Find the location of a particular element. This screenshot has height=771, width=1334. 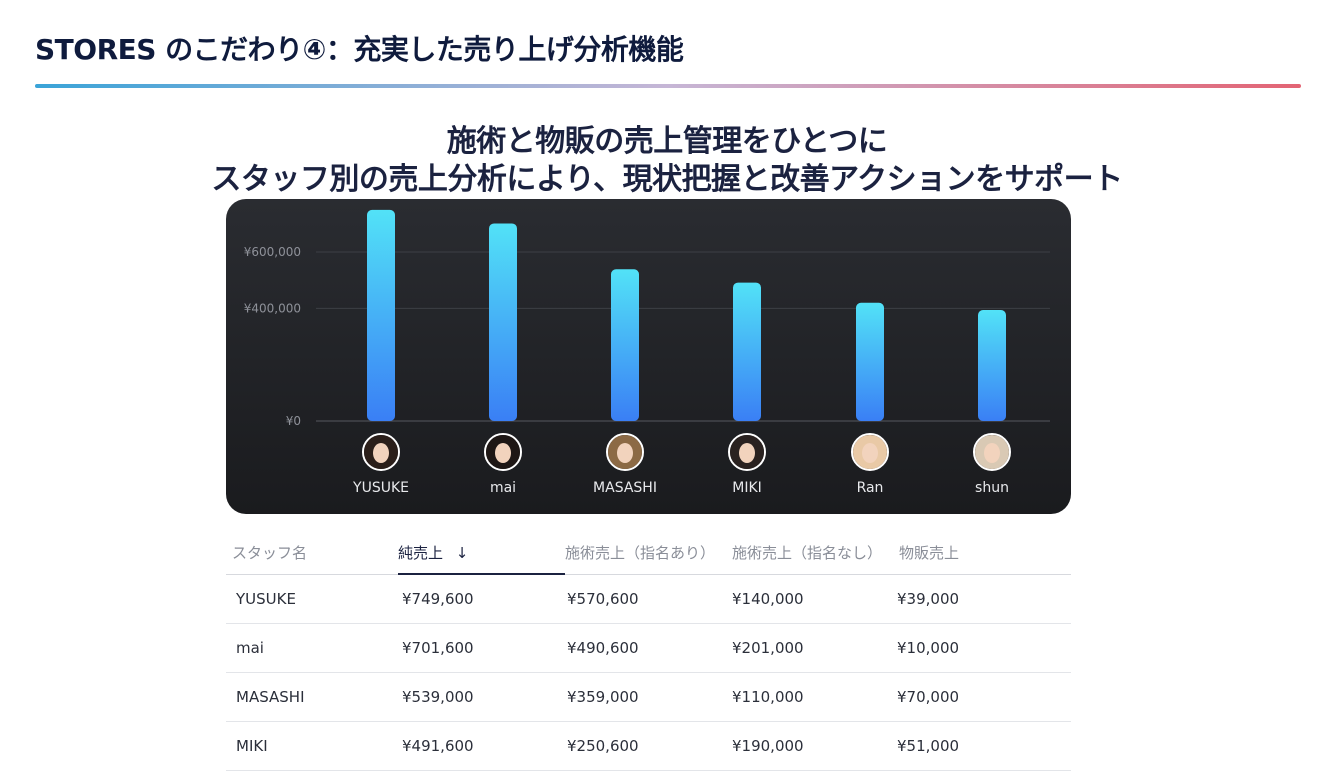

table-cell: ¥39,000 is located at coordinates (928, 599).